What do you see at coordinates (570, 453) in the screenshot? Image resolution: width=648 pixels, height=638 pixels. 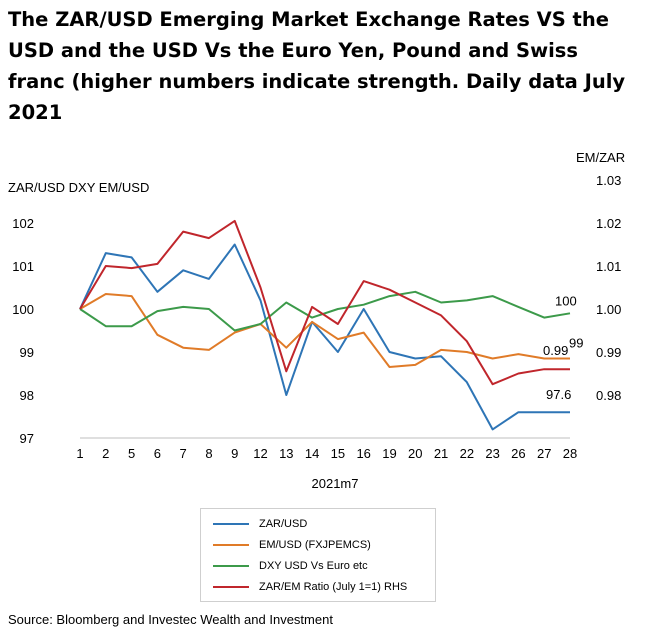 I see `x-tick-label: 28` at bounding box center [570, 453].